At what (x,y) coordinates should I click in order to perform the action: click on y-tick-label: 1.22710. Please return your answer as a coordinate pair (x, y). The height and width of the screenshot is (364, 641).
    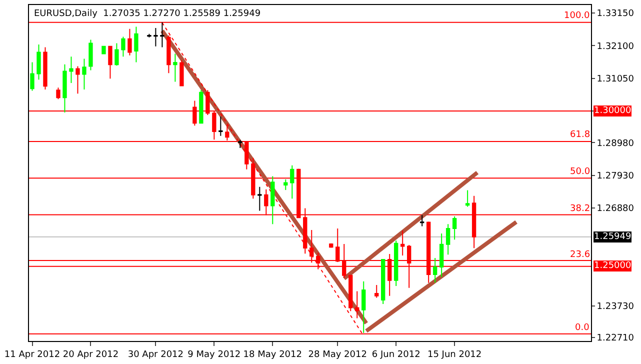
    Looking at the image, I should click on (615, 339).